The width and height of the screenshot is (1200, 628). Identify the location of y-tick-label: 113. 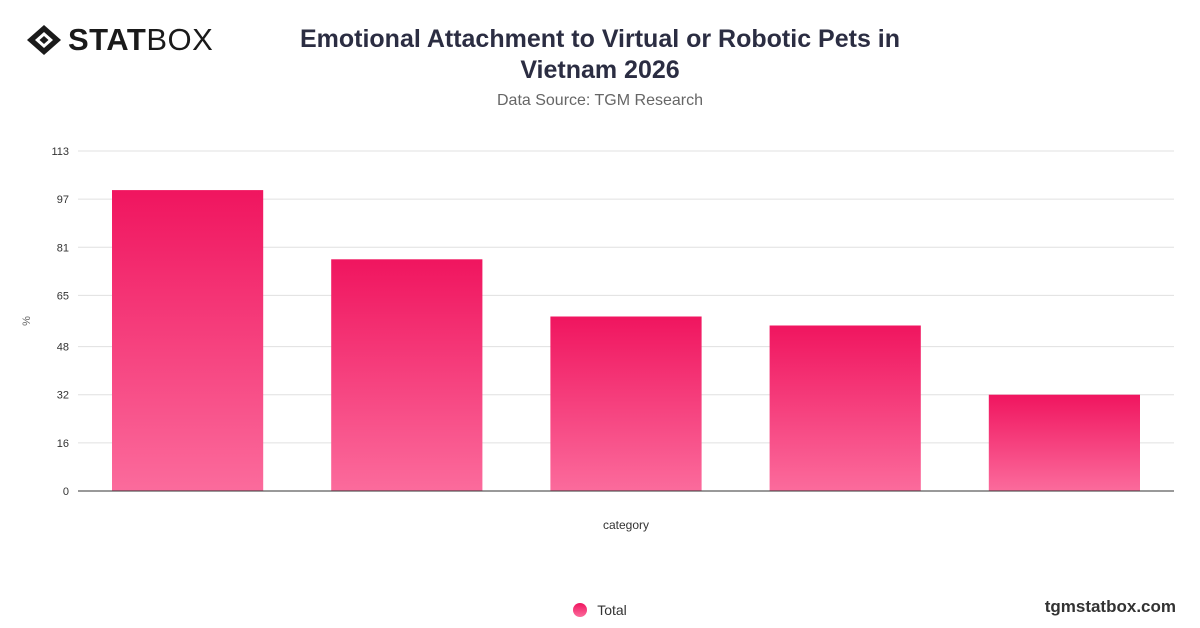
(60, 152).